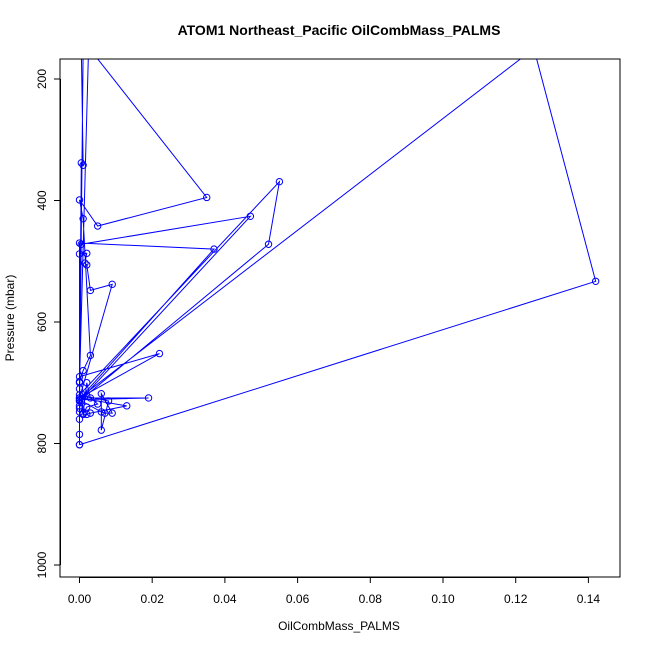 This screenshot has width=650, height=650. Describe the element at coordinates (334, 591) in the screenshot. I see `x-axis: 0.00 0.02 0.04 0.06 0.08 0.10 0.12 0.14` at that location.